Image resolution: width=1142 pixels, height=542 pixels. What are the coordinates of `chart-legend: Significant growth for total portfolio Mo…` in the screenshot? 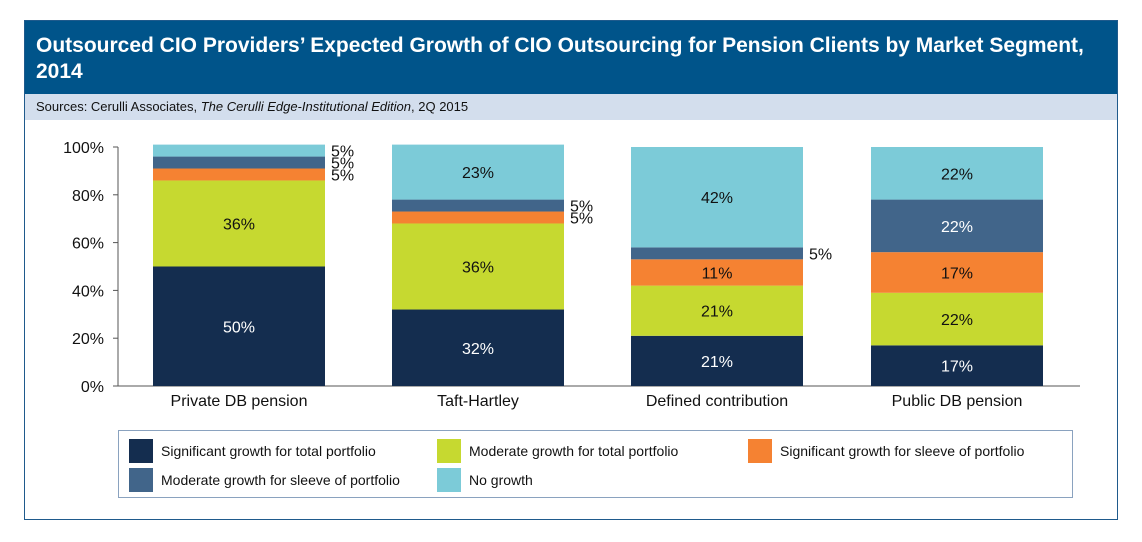 It's located at (595, 464).